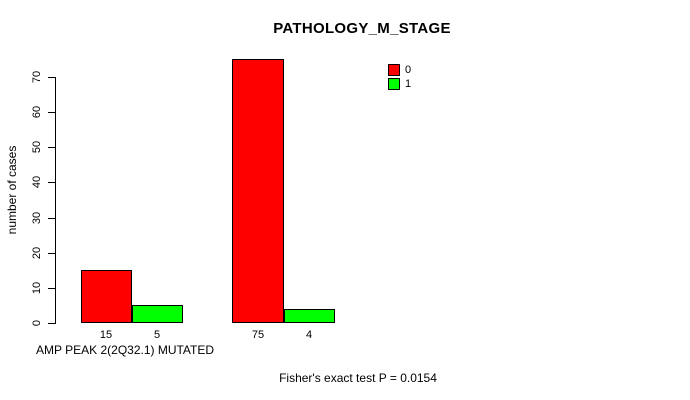 The height and width of the screenshot is (400, 690). Describe the element at coordinates (55, 200) in the screenshot. I see `y-axis-line` at that location.